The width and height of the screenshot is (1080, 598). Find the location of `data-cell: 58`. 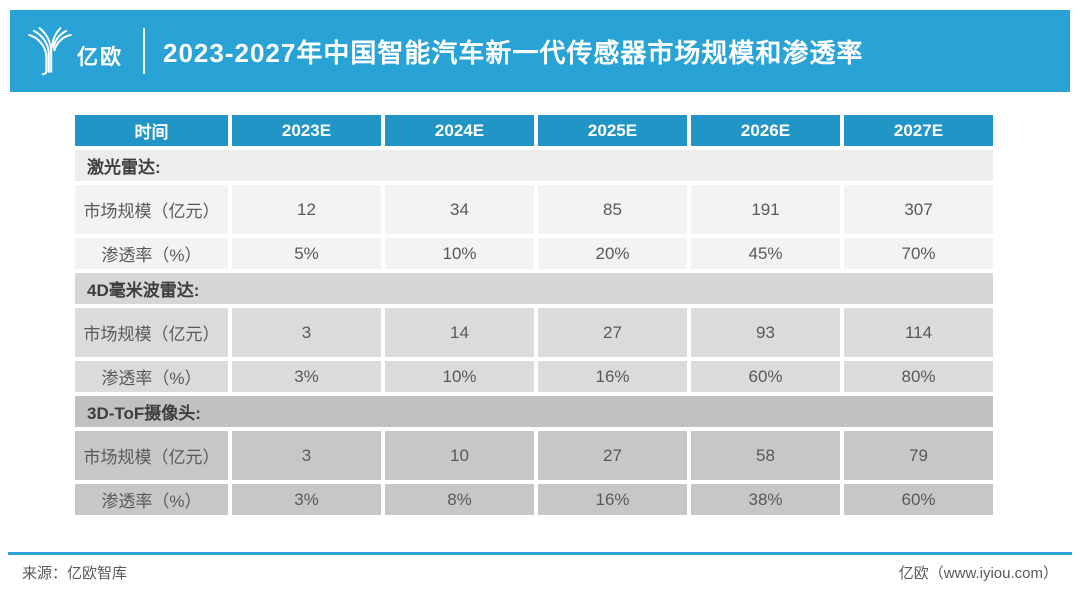

data-cell: 58 is located at coordinates (765, 455).